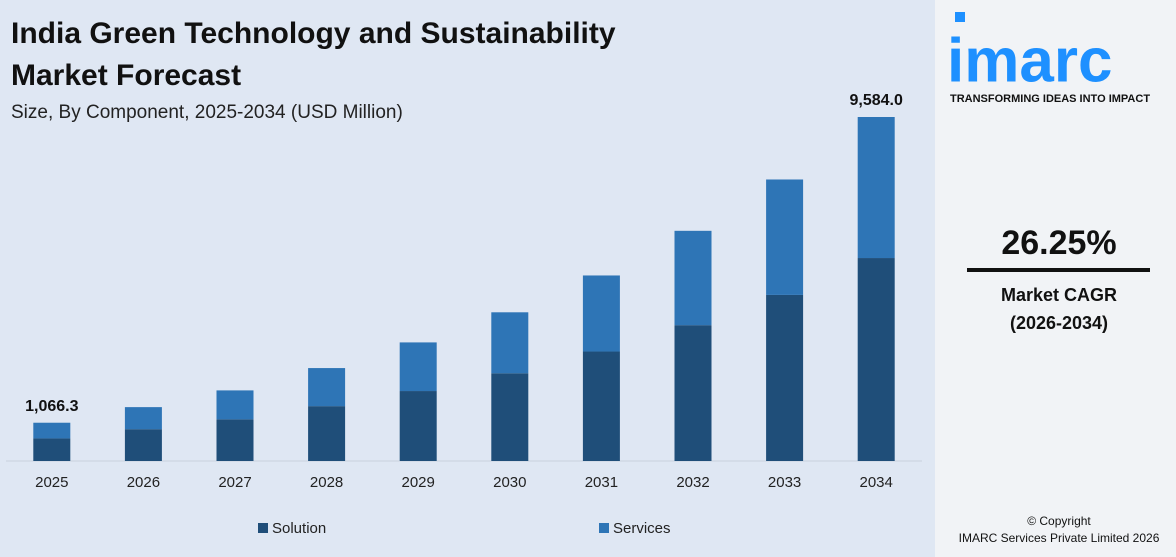 The width and height of the screenshot is (1176, 557). What do you see at coordinates (601, 482) in the screenshot?
I see `x-tick-label: 2031` at bounding box center [601, 482].